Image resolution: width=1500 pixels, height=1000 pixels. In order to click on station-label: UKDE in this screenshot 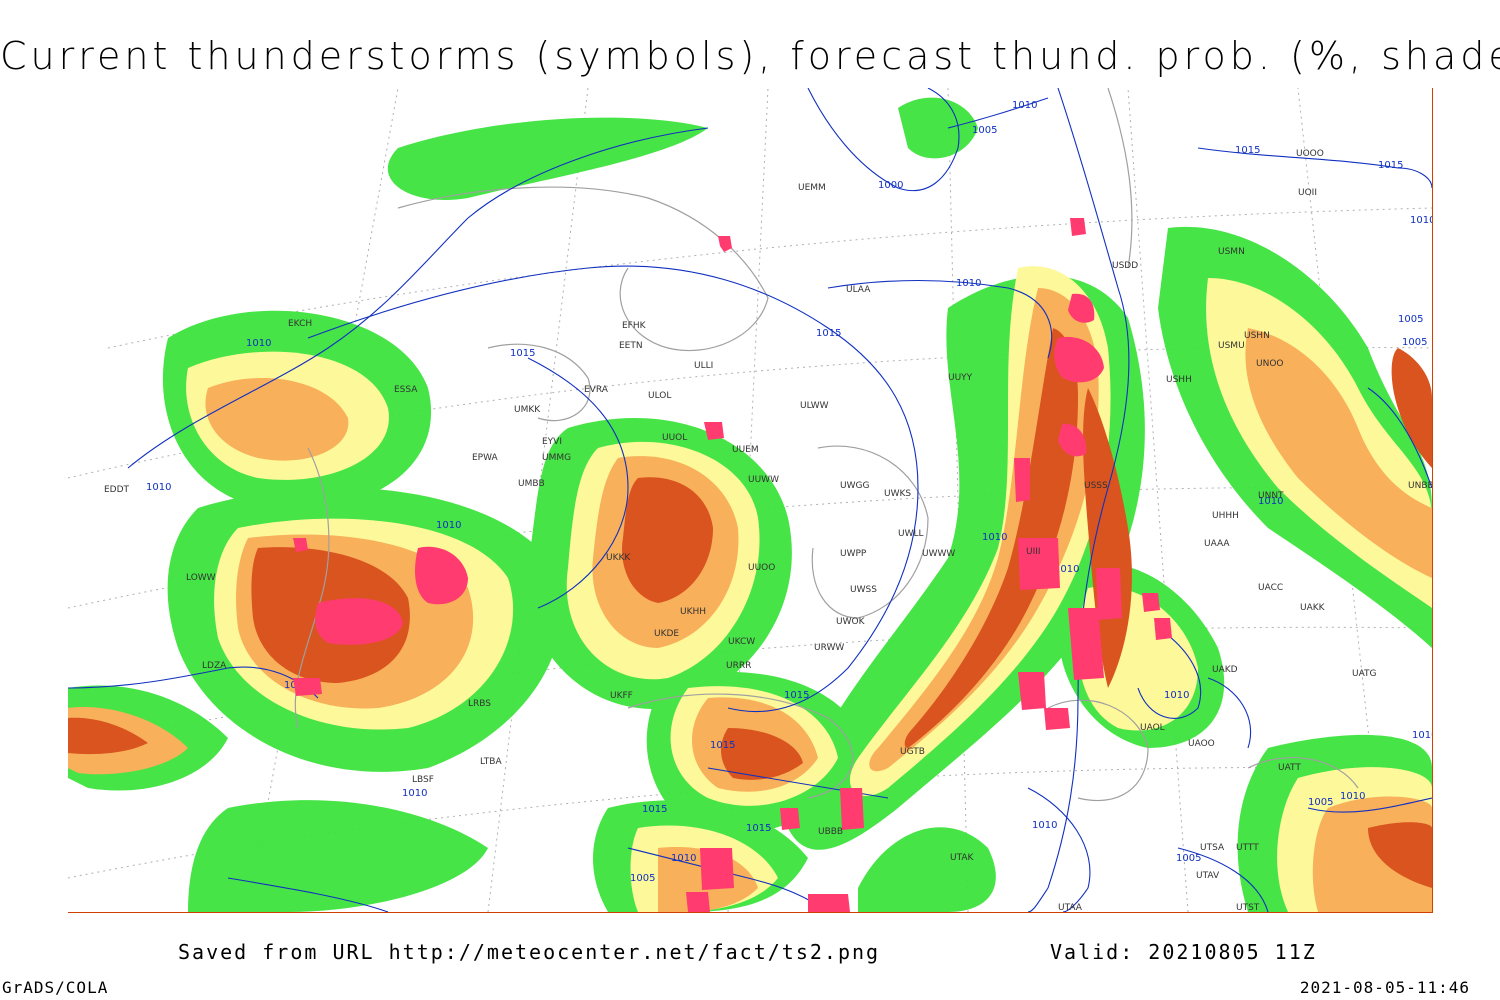, I will do `click(666, 634)`.